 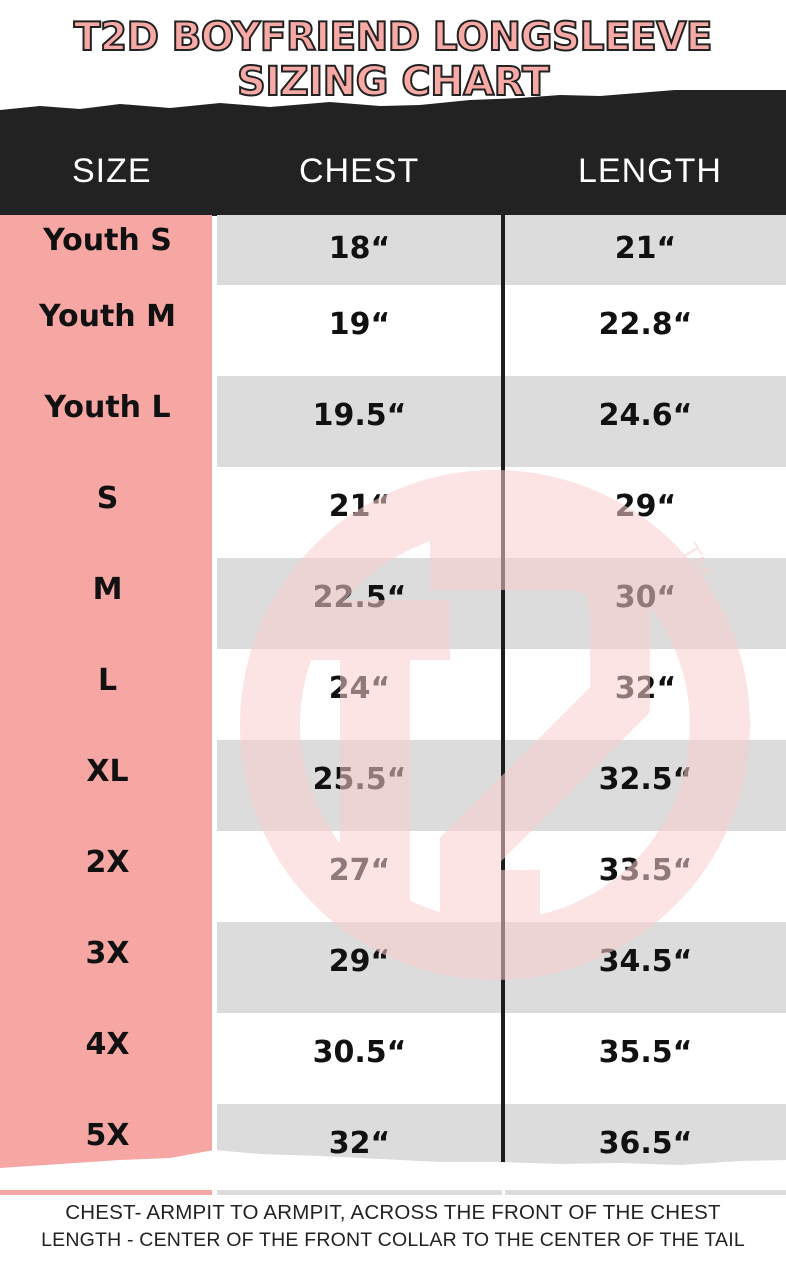 I want to click on size-cell: 4X, so click(x=106, y=1058).